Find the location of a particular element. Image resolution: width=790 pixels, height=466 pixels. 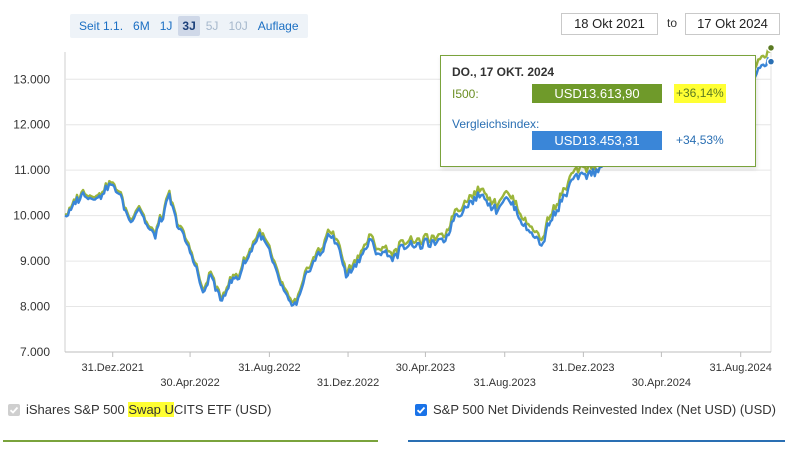

etf-hover-point is located at coordinates (771, 48).